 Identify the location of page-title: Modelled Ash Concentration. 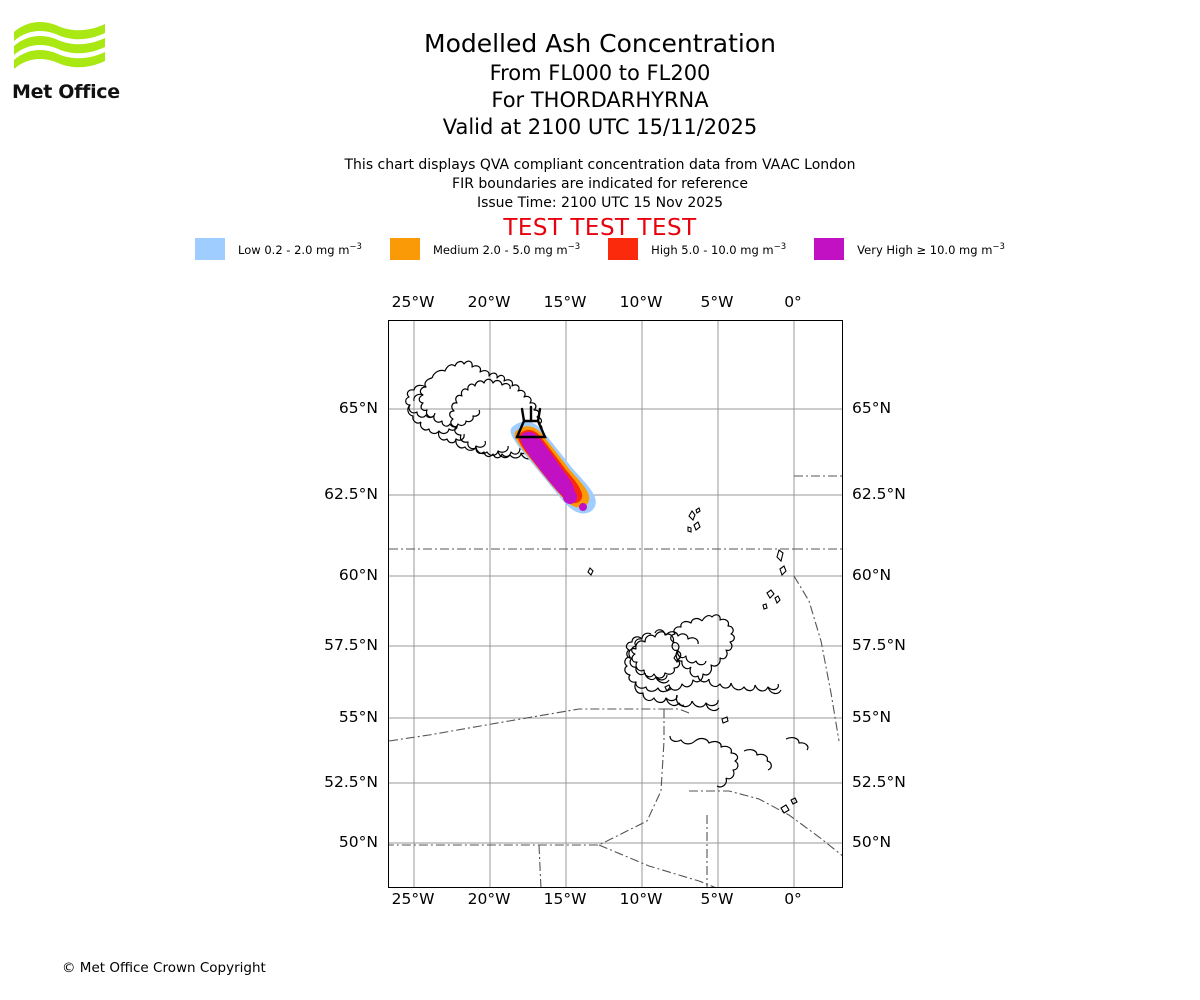
(600, 43).